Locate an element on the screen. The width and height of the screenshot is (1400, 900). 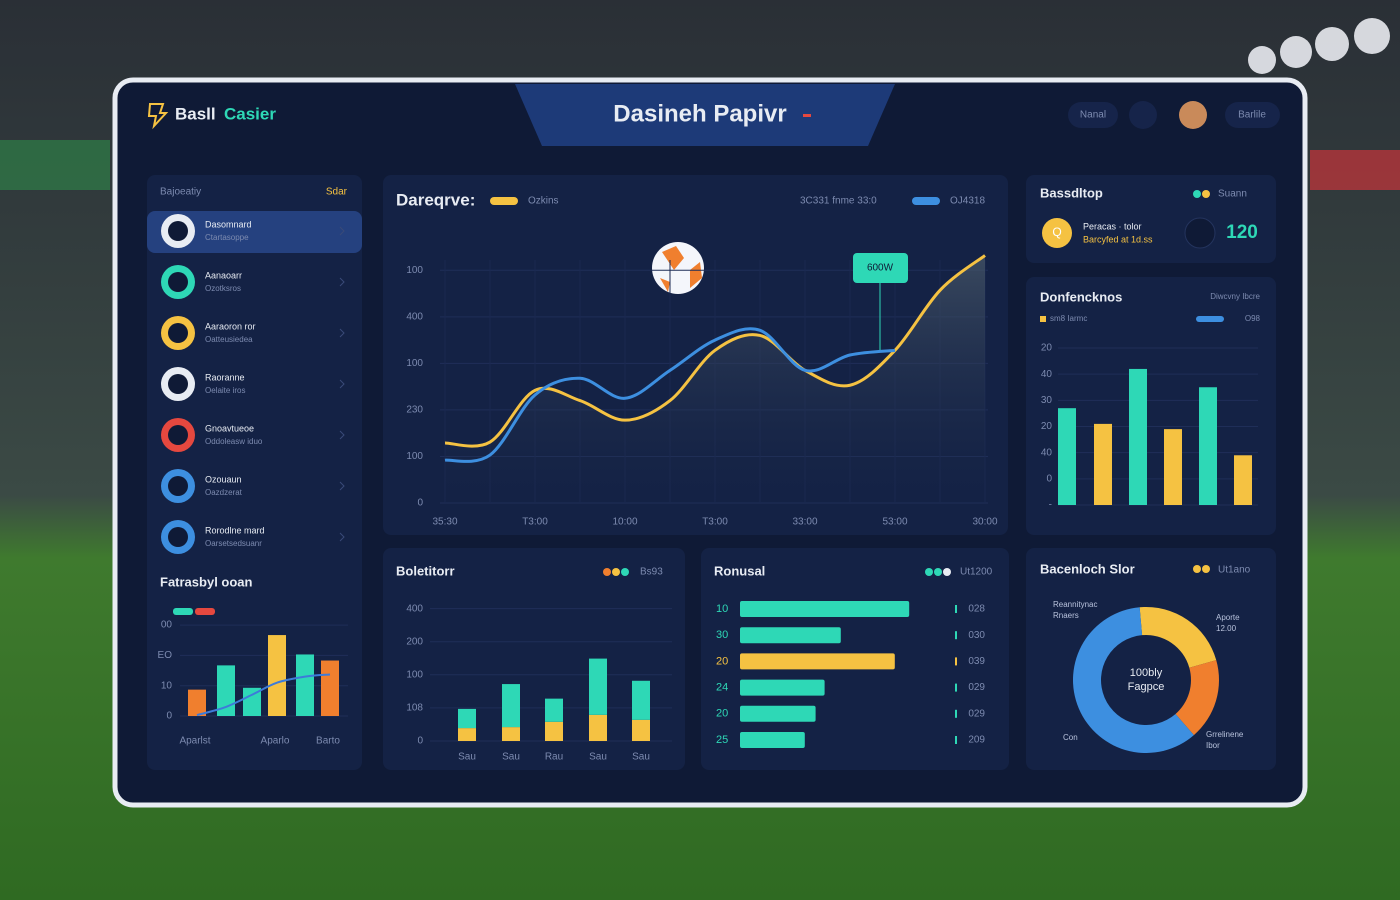
nav-link: Barlile is located at coordinates (1252, 115).